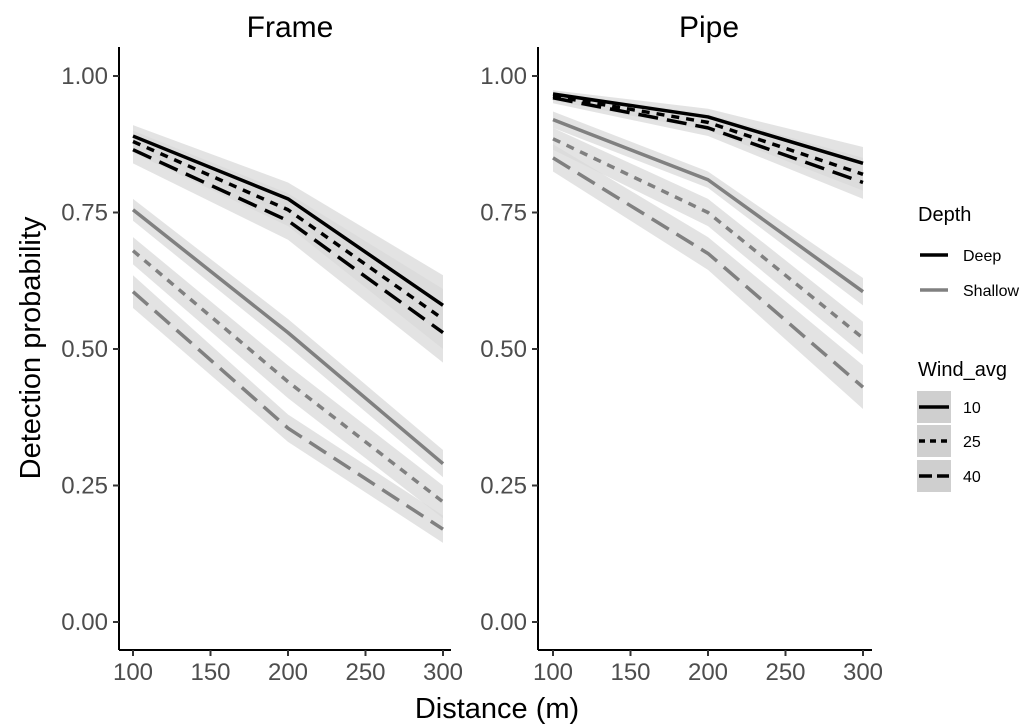 Image resolution: width=1027 pixels, height=726 pixels. What do you see at coordinates (365, 672) in the screenshot?
I see `x-tick-label-frame: 250` at bounding box center [365, 672].